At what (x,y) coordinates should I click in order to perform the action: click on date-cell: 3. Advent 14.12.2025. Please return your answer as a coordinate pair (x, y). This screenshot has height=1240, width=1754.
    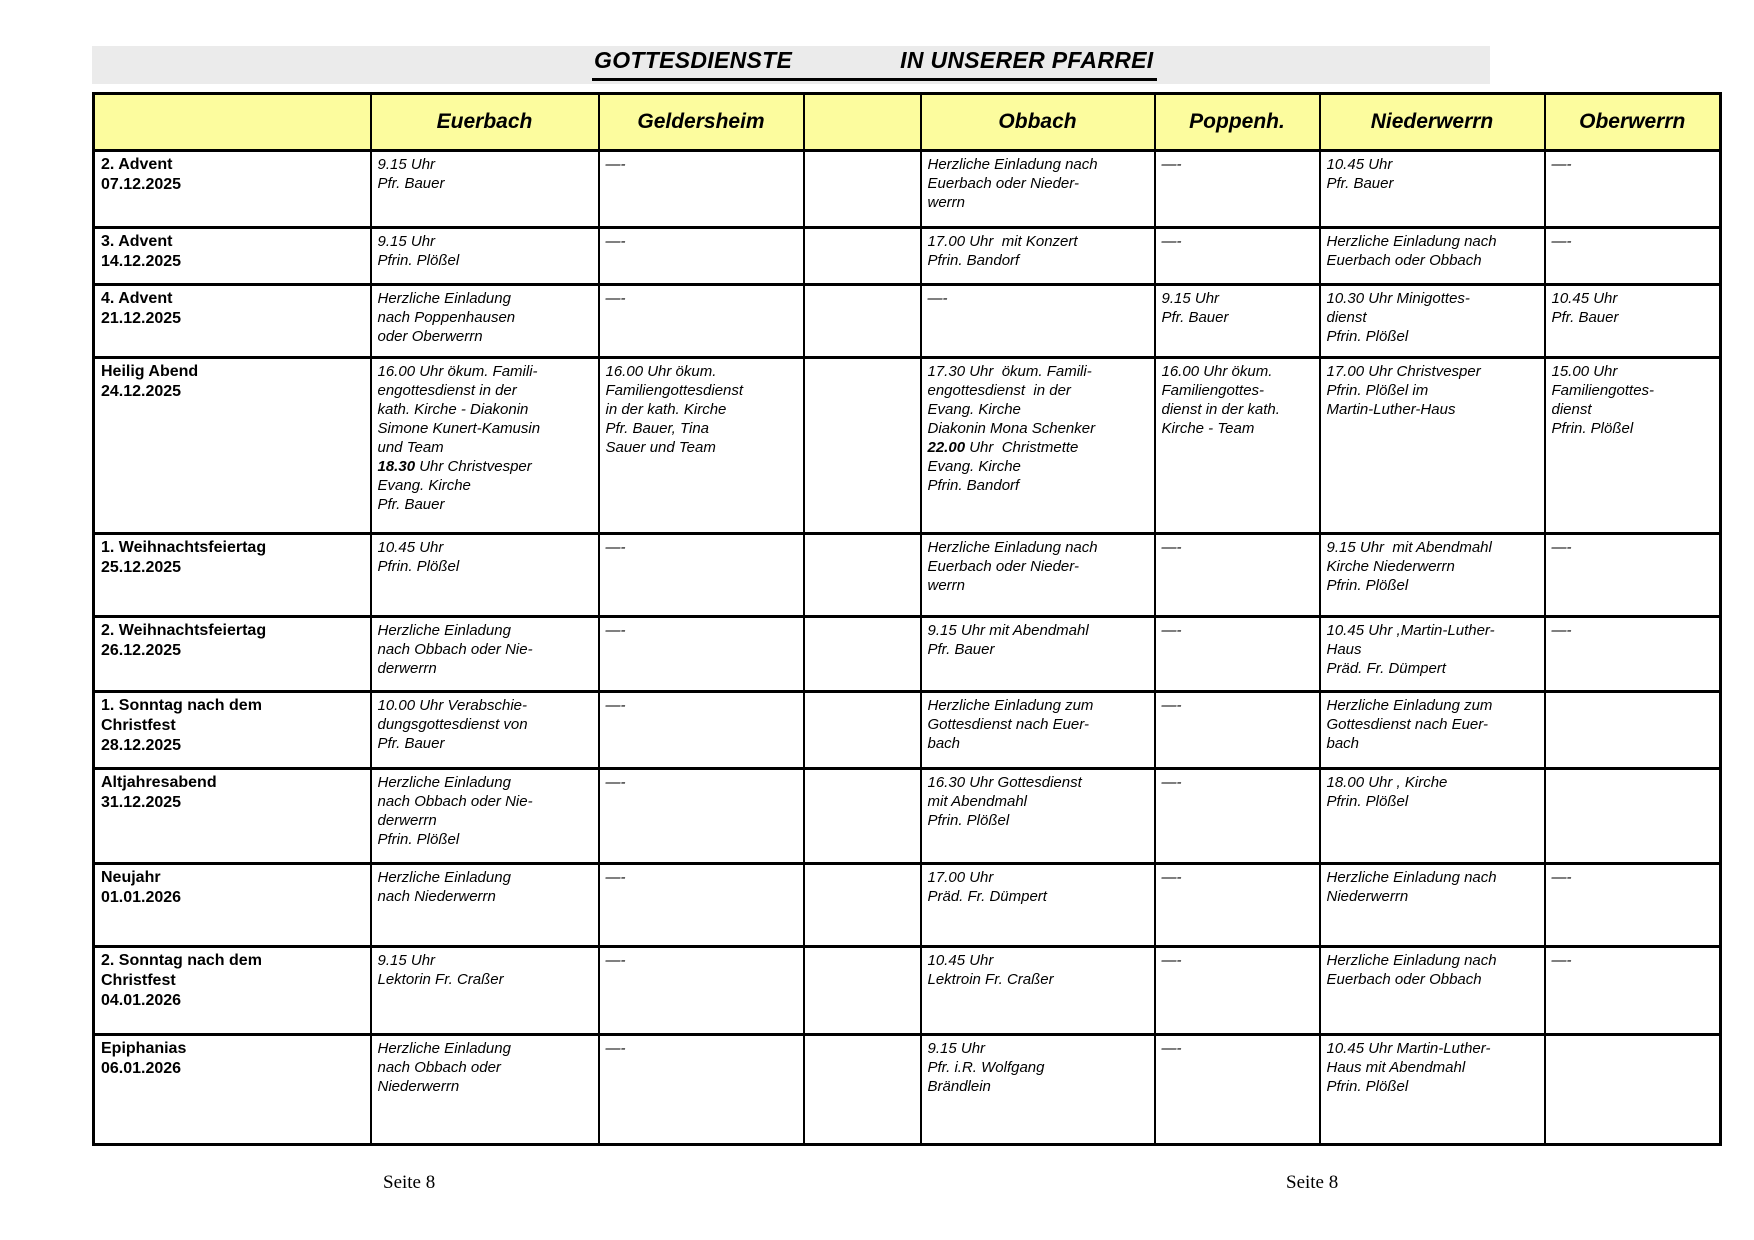
    Looking at the image, I should click on (232, 256).